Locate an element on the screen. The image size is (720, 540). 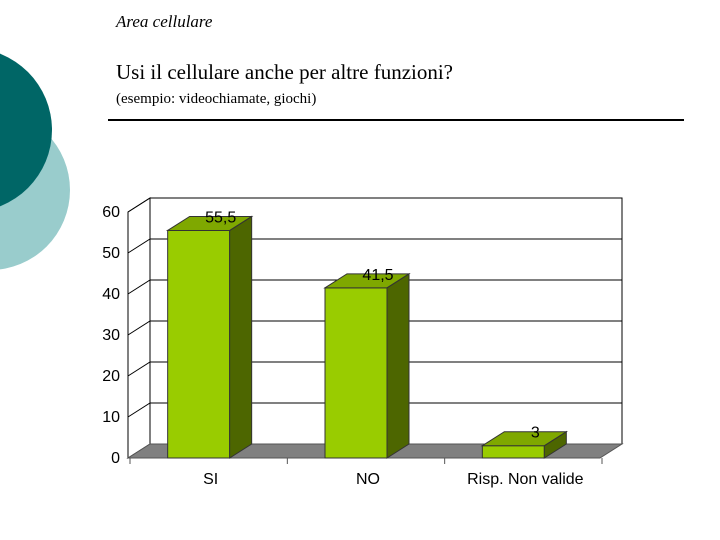
x-tick-label: SI is located at coordinates (210, 479).